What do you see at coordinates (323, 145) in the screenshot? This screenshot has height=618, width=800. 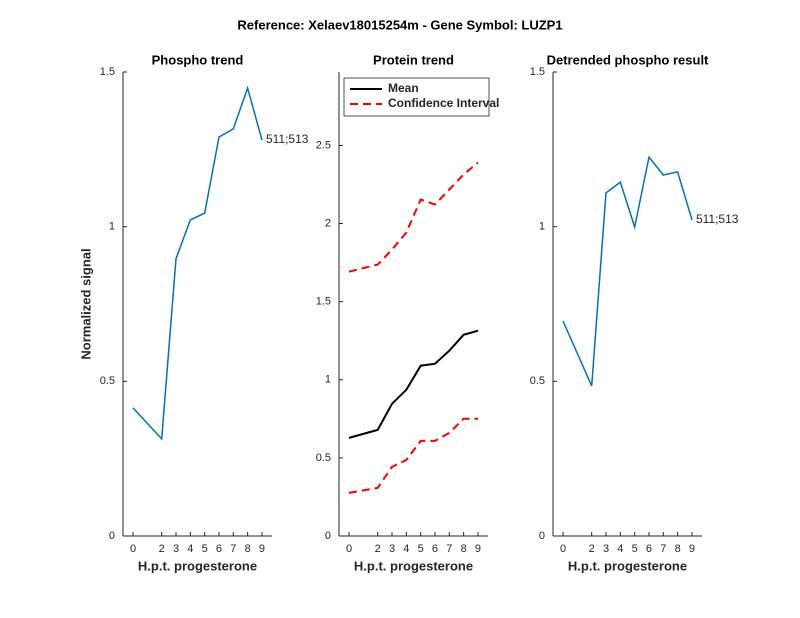 I see `y-tick-label: 2.5` at bounding box center [323, 145].